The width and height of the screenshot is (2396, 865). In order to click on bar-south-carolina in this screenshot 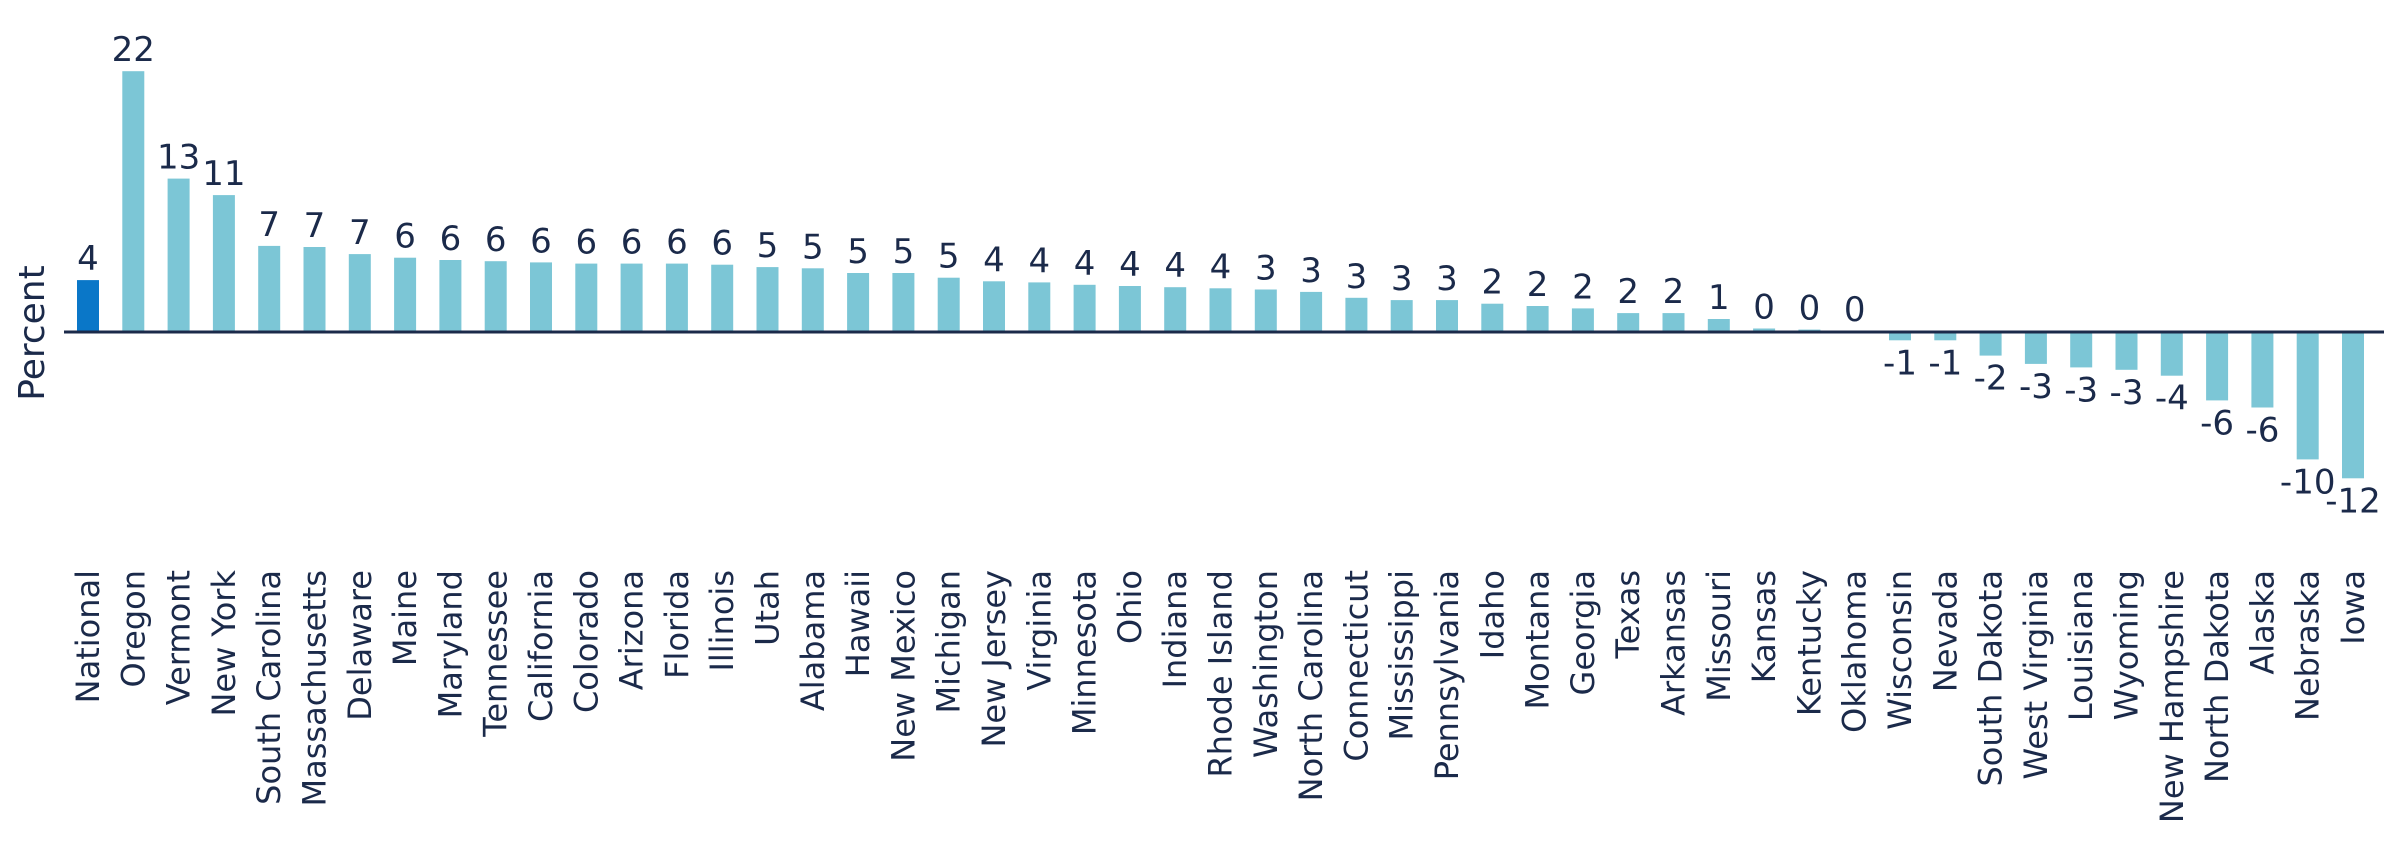, I will do `click(269, 288)`.